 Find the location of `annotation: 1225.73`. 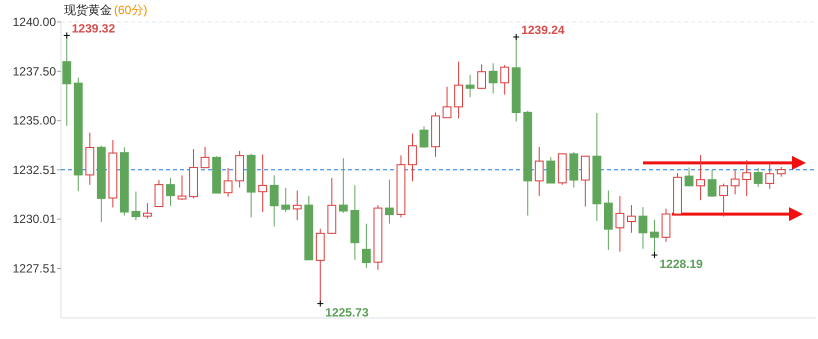

annotation: 1225.73 is located at coordinates (347, 313).